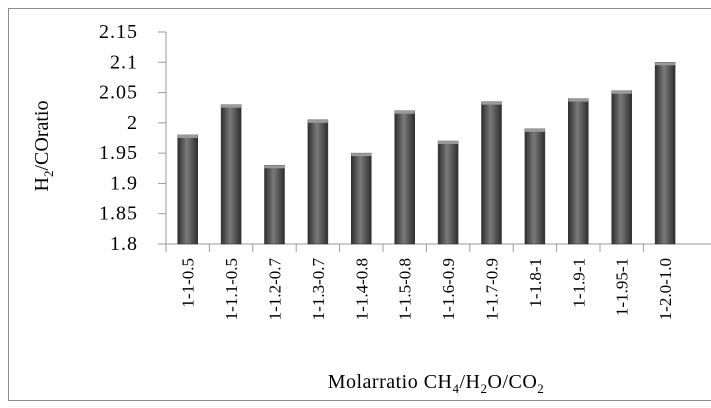 The image size is (711, 408). I want to click on y-tick-label: 2.05, so click(118, 93).